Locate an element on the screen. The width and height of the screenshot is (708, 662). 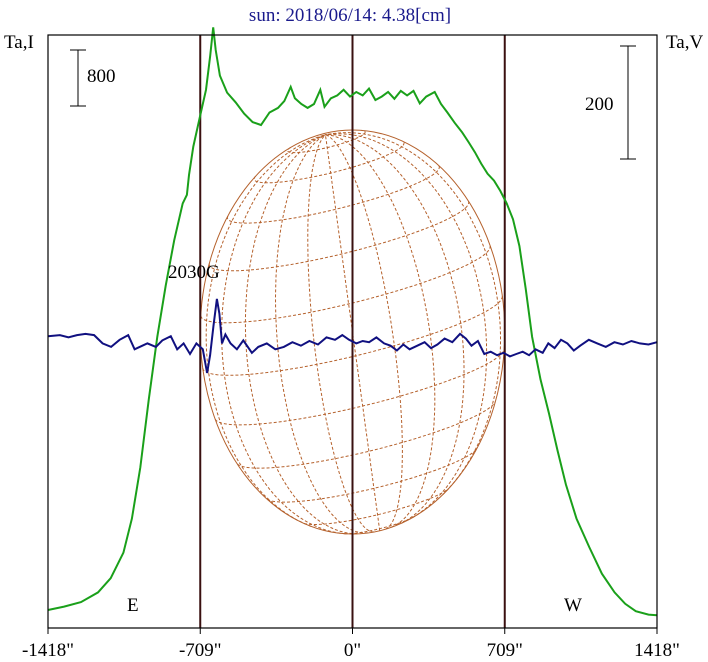
x-tick-label: 0" is located at coordinates (352, 650).